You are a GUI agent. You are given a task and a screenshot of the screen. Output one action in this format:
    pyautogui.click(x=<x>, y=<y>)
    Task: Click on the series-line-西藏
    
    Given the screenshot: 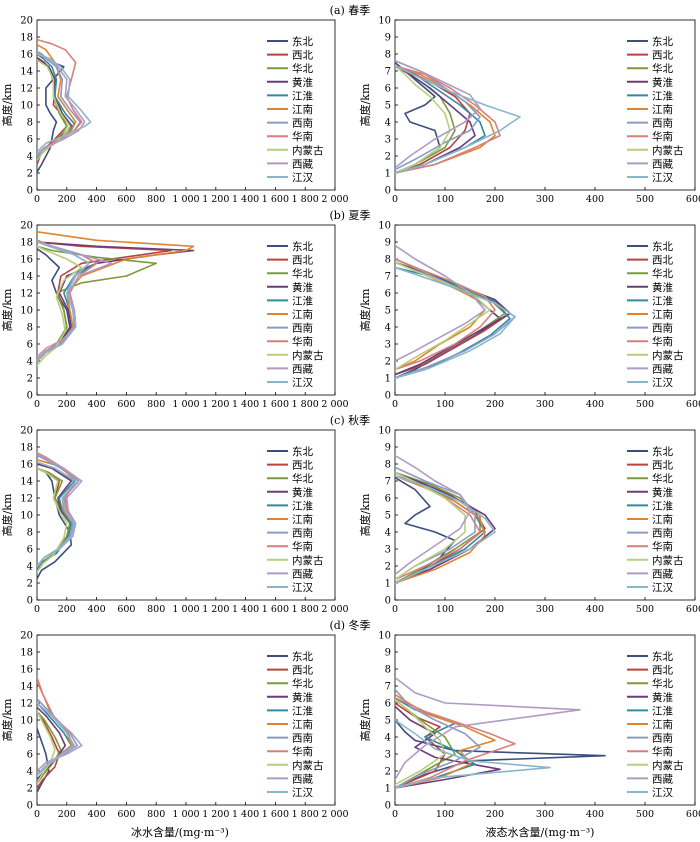 What is the action you would take?
    pyautogui.click(x=75, y=299)
    